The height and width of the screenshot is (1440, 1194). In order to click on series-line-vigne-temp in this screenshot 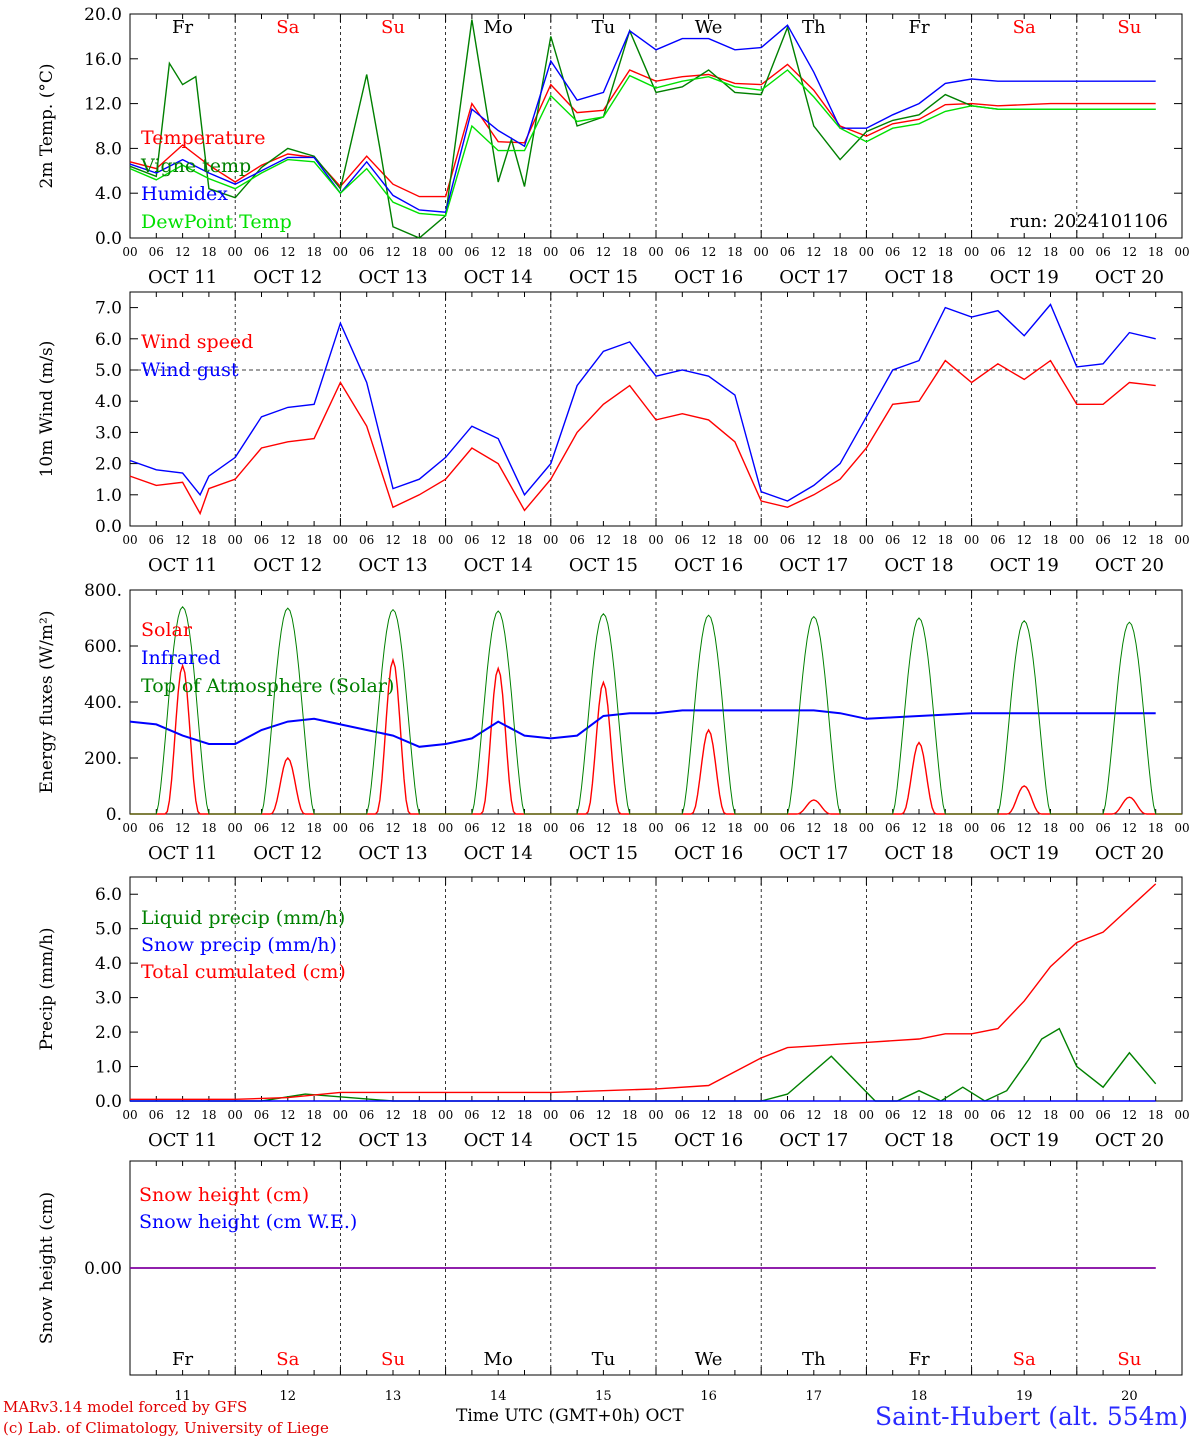, I will do `click(642, 129)`.